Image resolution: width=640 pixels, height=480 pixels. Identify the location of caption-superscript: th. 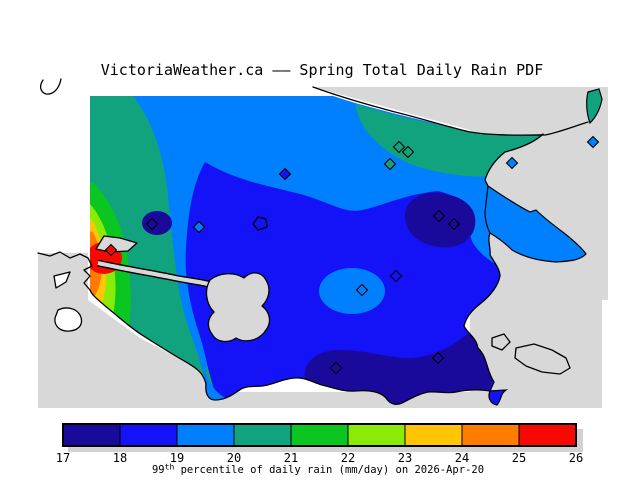
(170, 467).